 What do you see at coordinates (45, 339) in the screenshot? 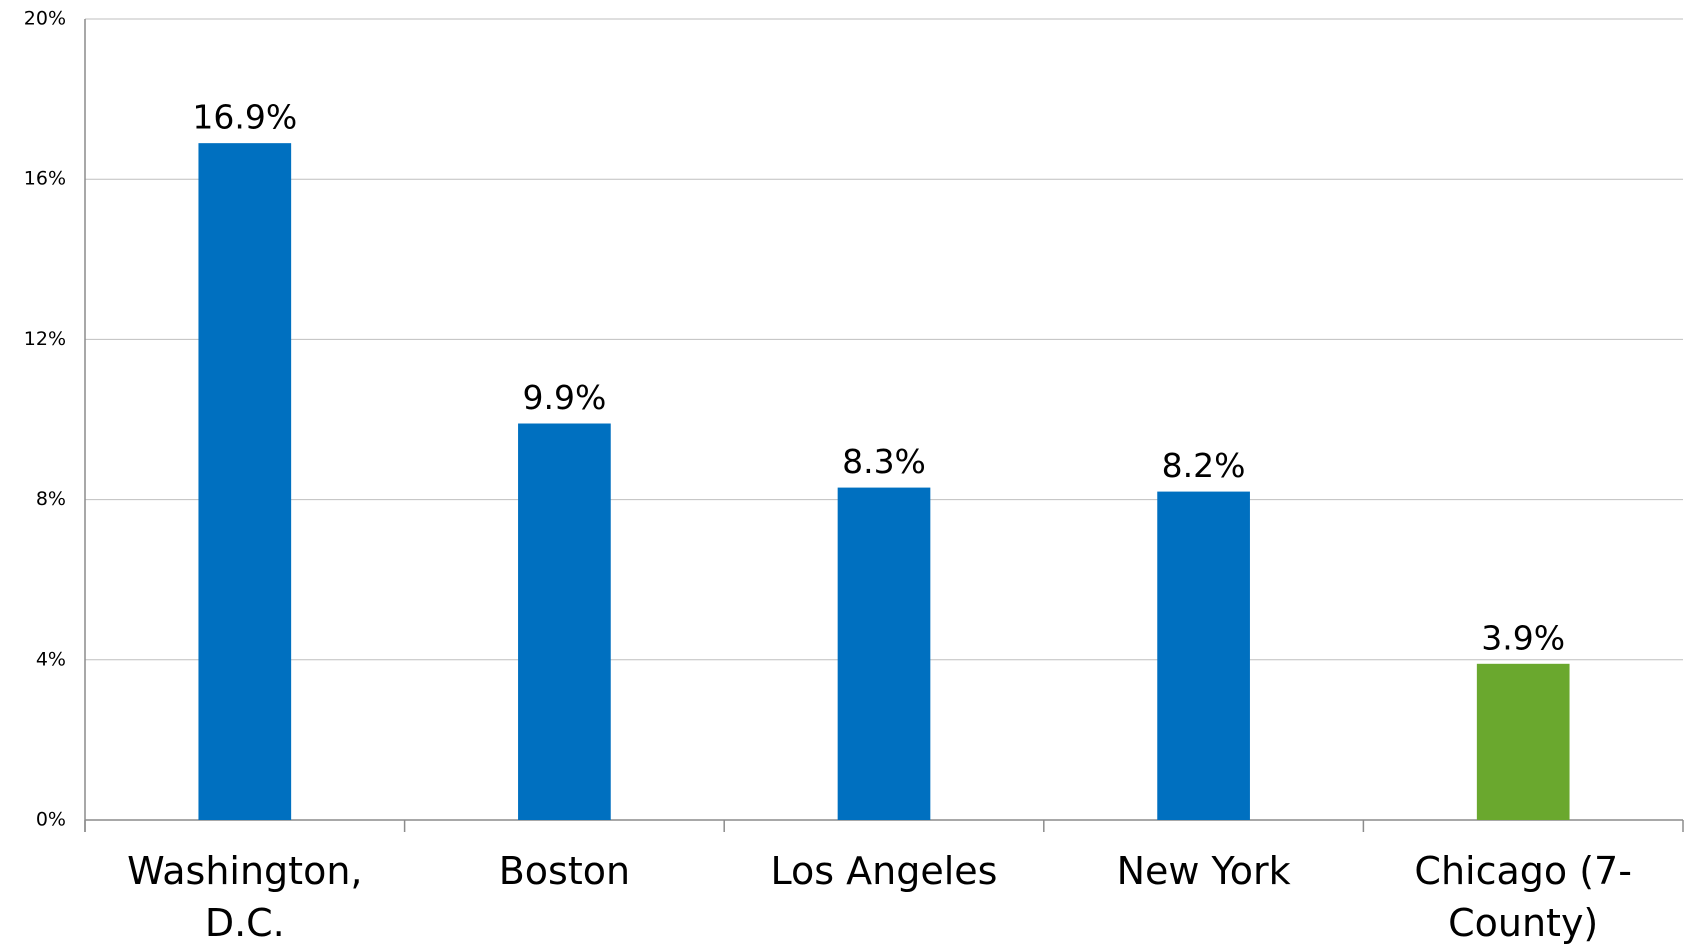
I see `y-tick-label: 12%` at bounding box center [45, 339].